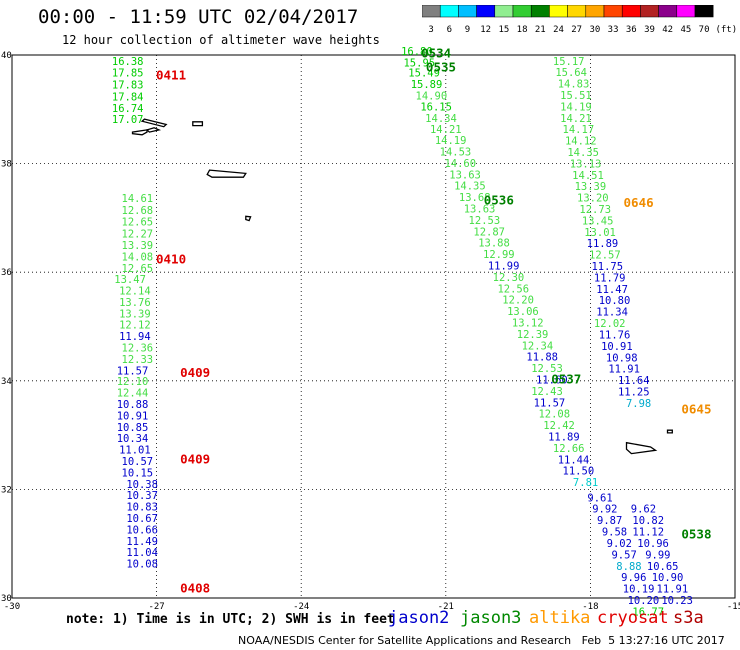 The image size is (740, 650). Describe the element at coordinates (138, 473) in the screenshot. I see `wave-height-value: 10.15` at that location.